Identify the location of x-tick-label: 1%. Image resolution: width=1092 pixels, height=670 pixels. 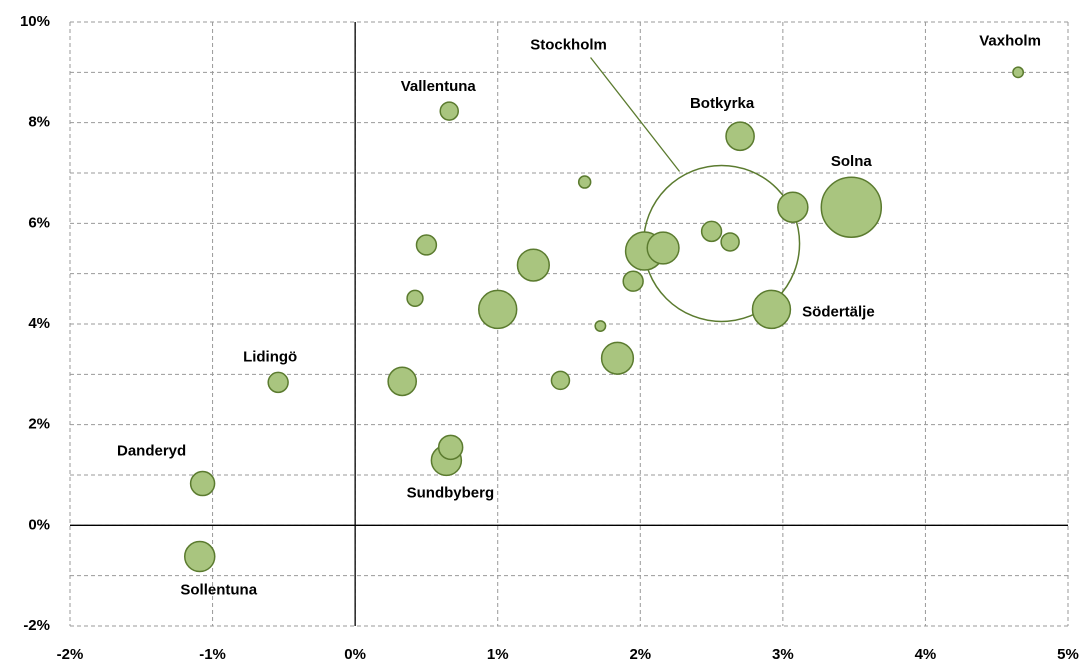
(498, 654).